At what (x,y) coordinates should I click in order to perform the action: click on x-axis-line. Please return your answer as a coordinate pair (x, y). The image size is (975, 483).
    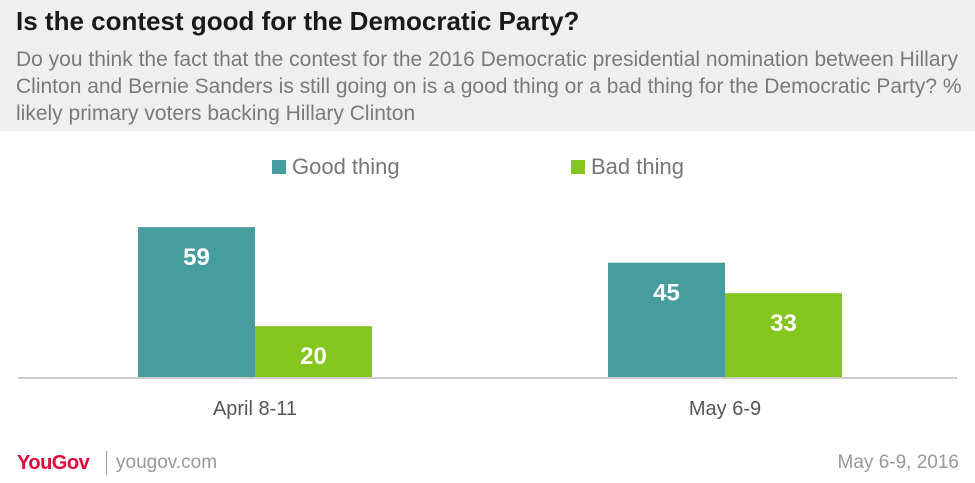
    Looking at the image, I should click on (487, 378).